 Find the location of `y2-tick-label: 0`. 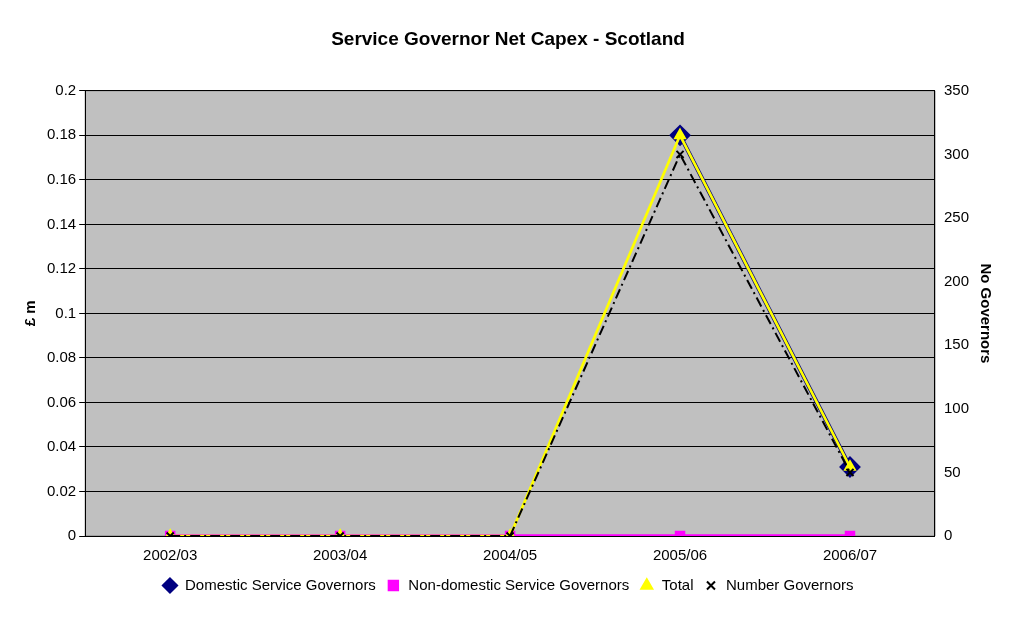

y2-tick-label: 0 is located at coordinates (948, 535).